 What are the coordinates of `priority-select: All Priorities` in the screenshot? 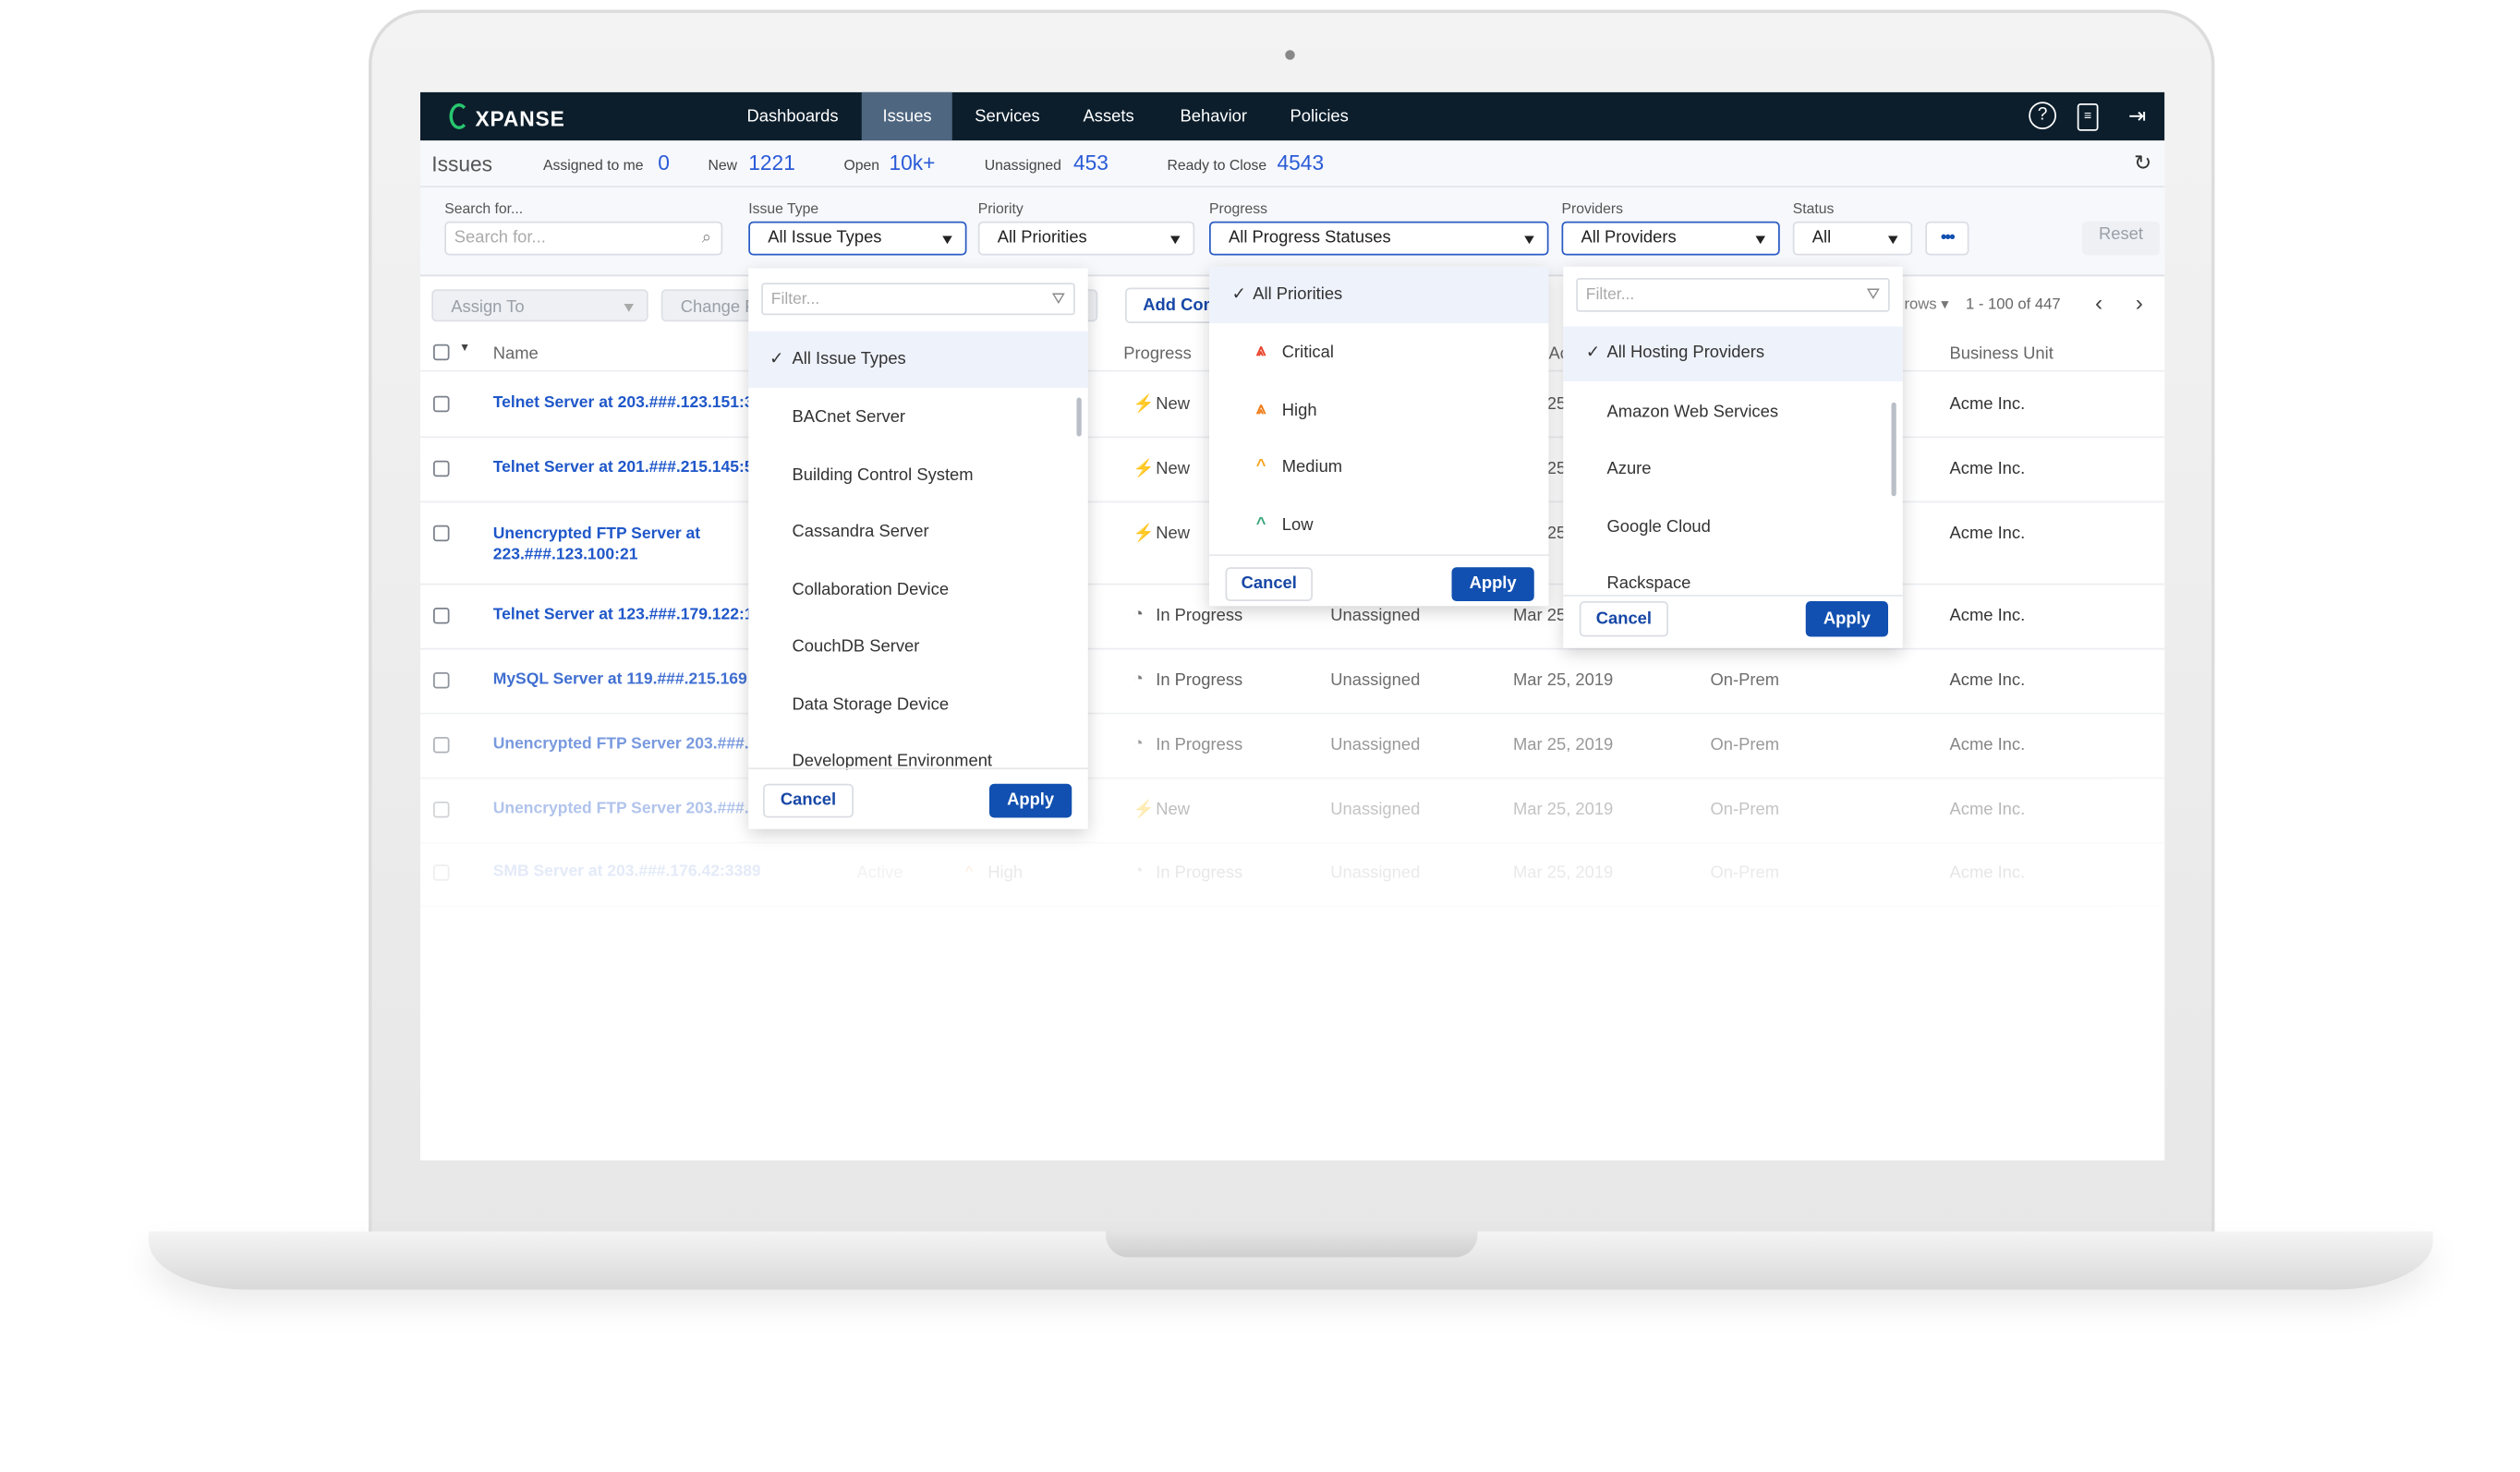 It's located at (1086, 238).